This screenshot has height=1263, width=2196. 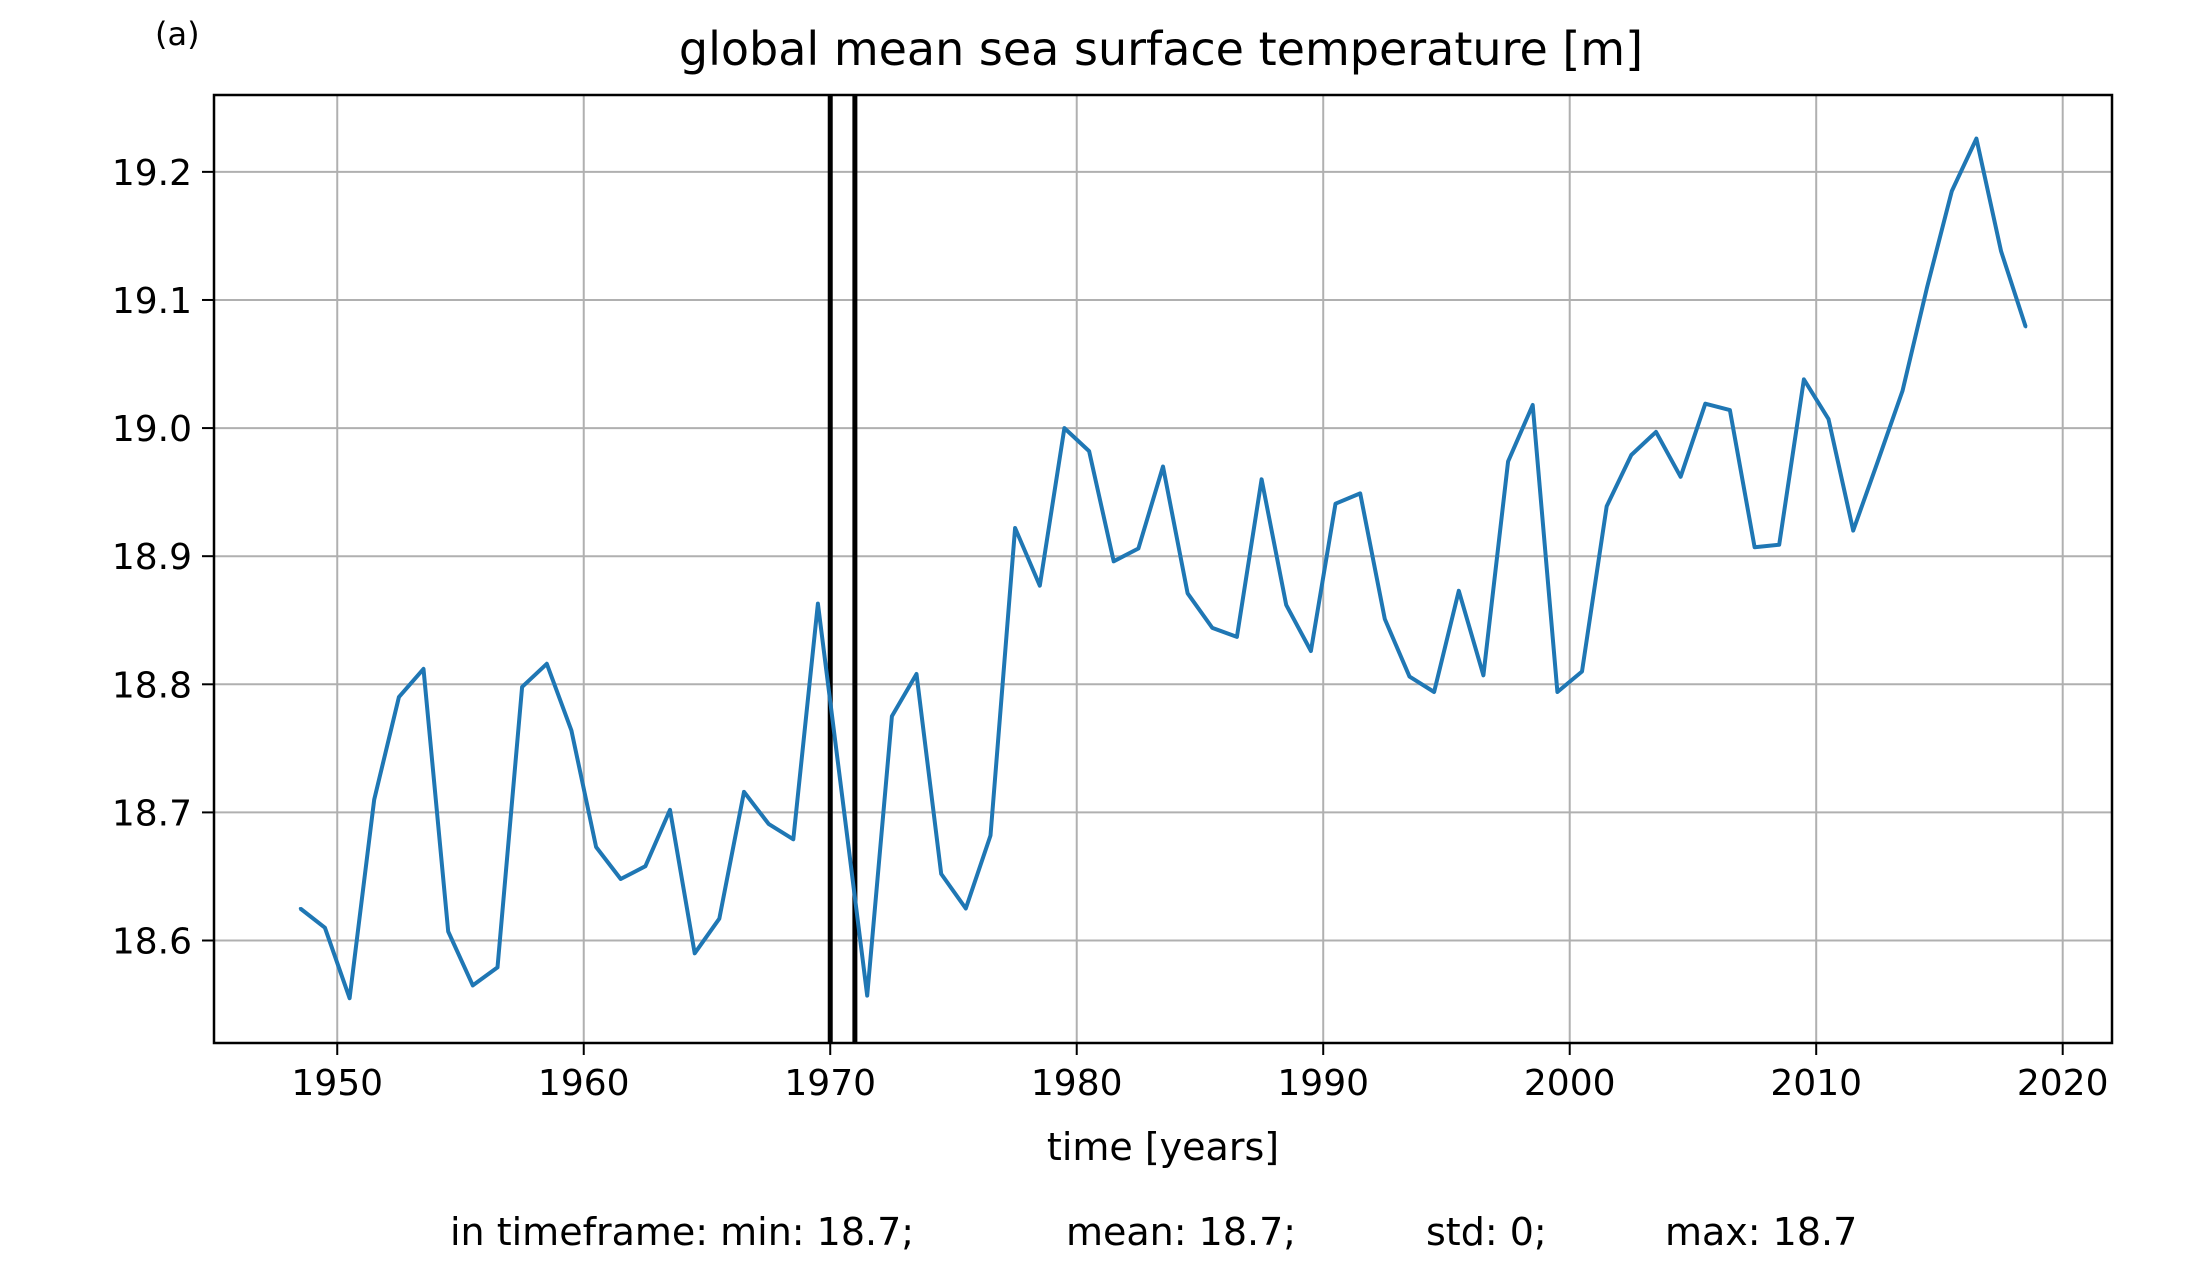 What do you see at coordinates (1077, 1083) in the screenshot?
I see `x-tick-label: 1980` at bounding box center [1077, 1083].